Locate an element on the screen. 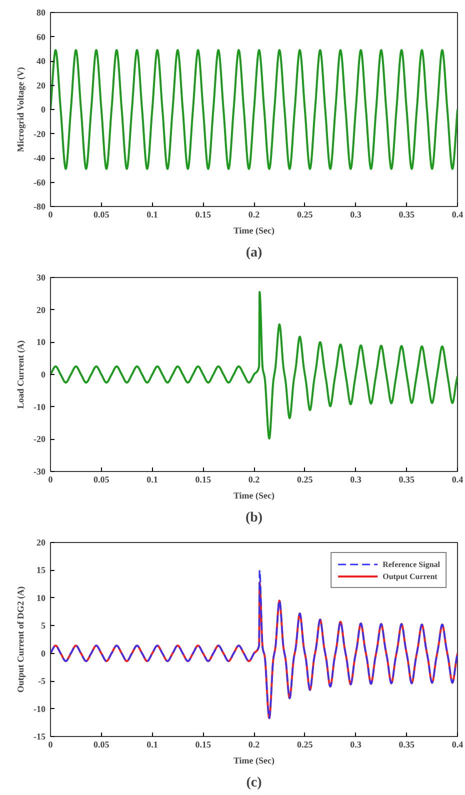  y-tick-label: 40 is located at coordinates (41, 61).